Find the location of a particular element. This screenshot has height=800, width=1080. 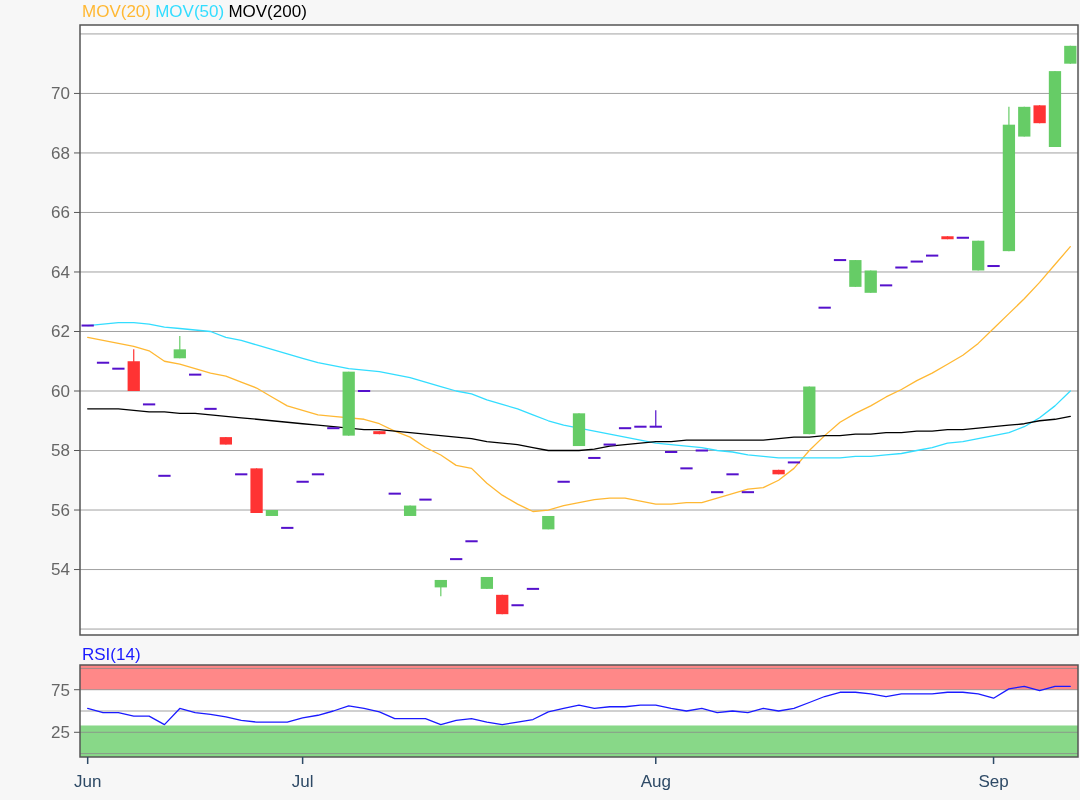

y-tick-label: 25 is located at coordinates (60, 733).